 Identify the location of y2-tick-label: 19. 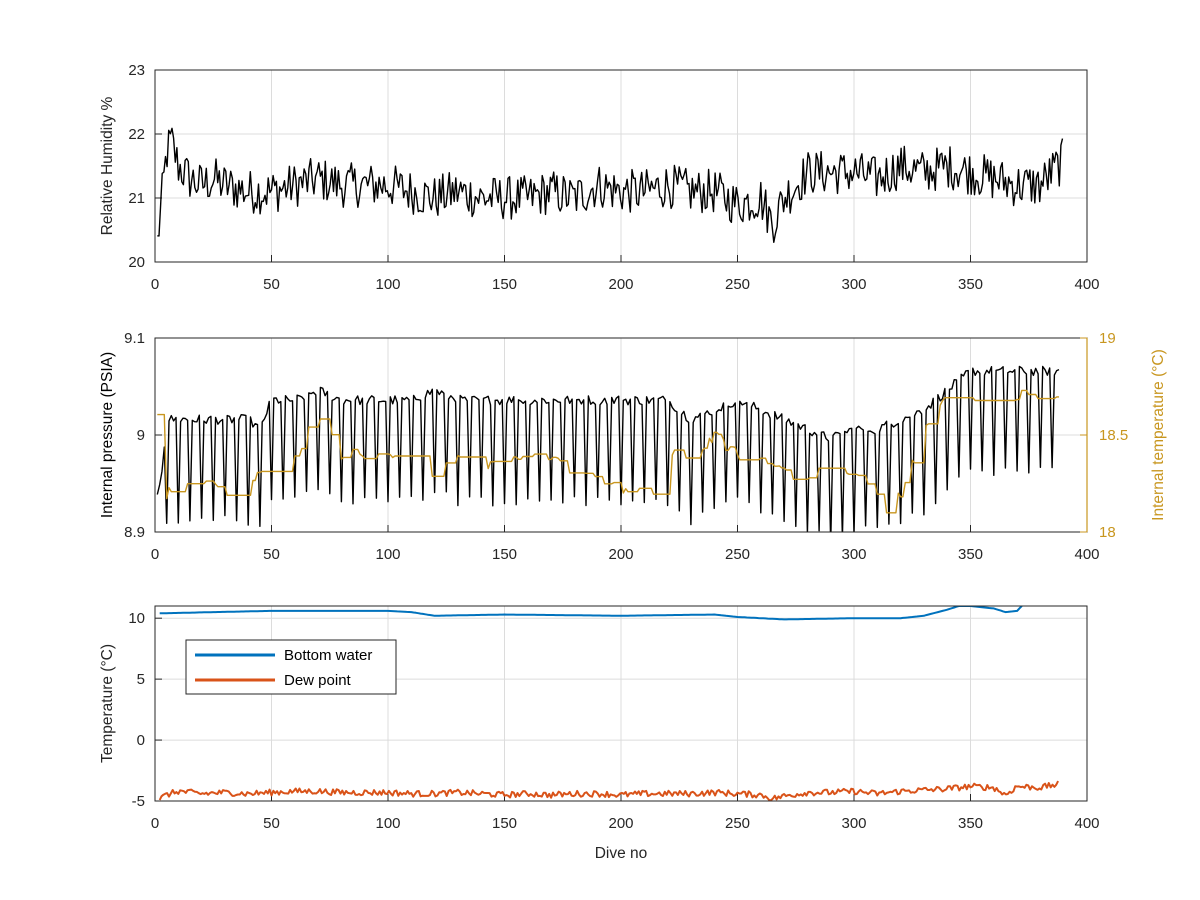
(1107, 338).